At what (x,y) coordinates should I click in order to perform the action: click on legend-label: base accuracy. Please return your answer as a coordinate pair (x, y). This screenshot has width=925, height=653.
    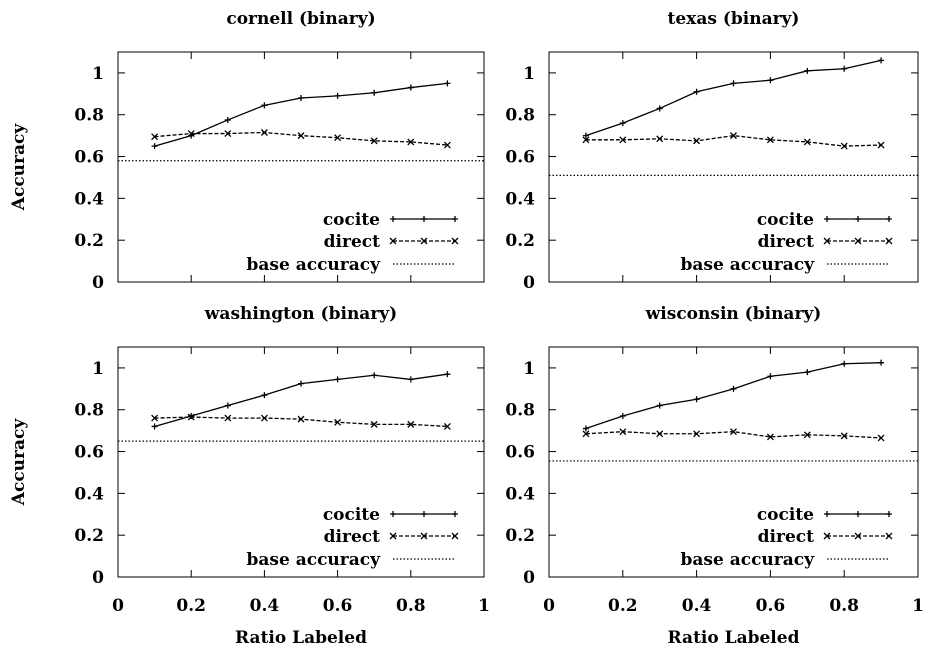
    Looking at the image, I should click on (314, 560).